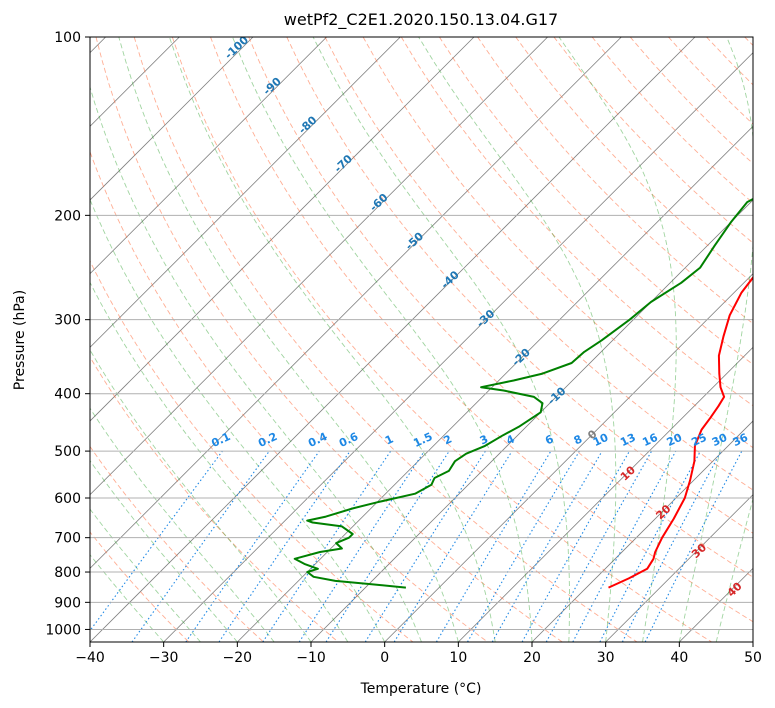 Image resolution: width=775 pixels, height=708 pixels. What do you see at coordinates (627, 440) in the screenshot?
I see `mixing-ratio-label: 13` at bounding box center [627, 440].